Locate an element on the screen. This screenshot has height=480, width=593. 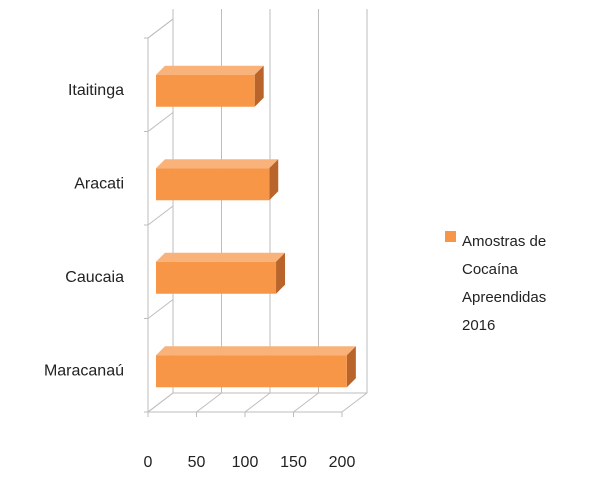
legend-label: Amostras de Cocaína Apreendidas 2016 is located at coordinates (504, 283).